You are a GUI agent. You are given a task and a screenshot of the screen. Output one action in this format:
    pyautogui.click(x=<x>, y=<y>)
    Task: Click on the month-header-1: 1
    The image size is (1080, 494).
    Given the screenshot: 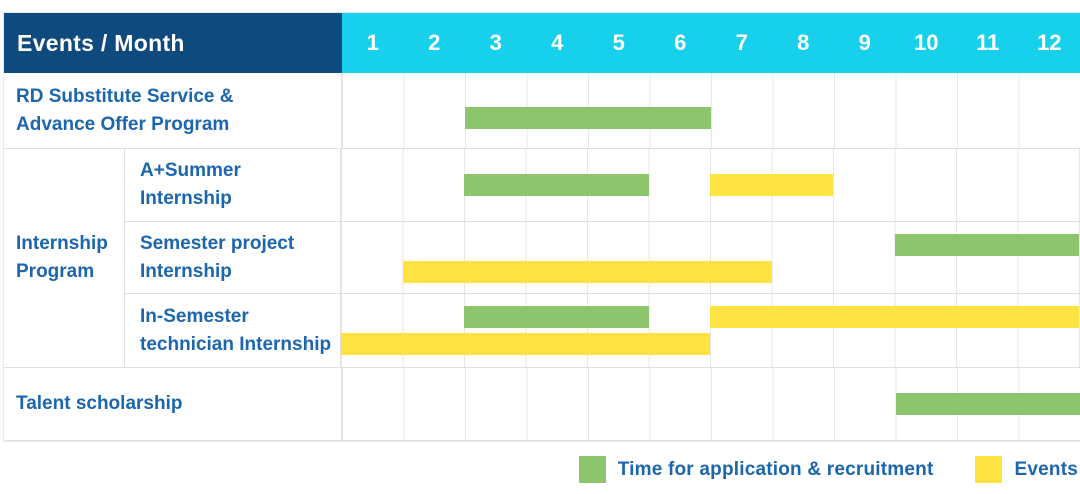 What is the action you would take?
    pyautogui.click(x=372, y=42)
    